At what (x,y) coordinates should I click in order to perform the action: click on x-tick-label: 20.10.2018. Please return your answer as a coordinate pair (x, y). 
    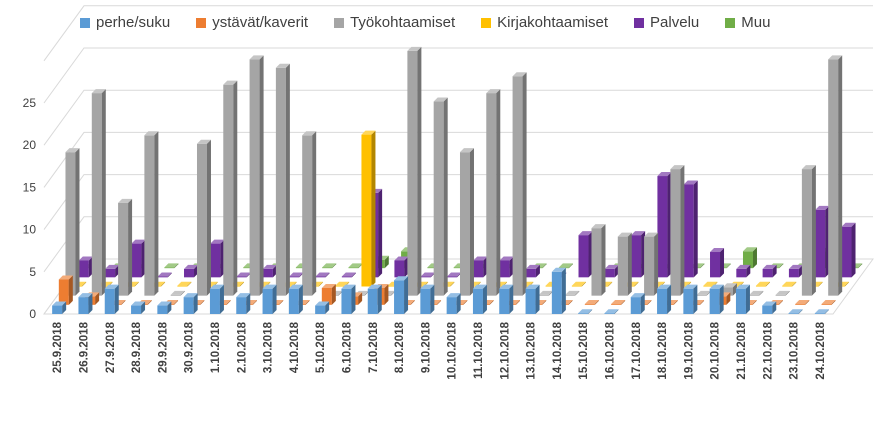
    Looking at the image, I should click on (716, 350).